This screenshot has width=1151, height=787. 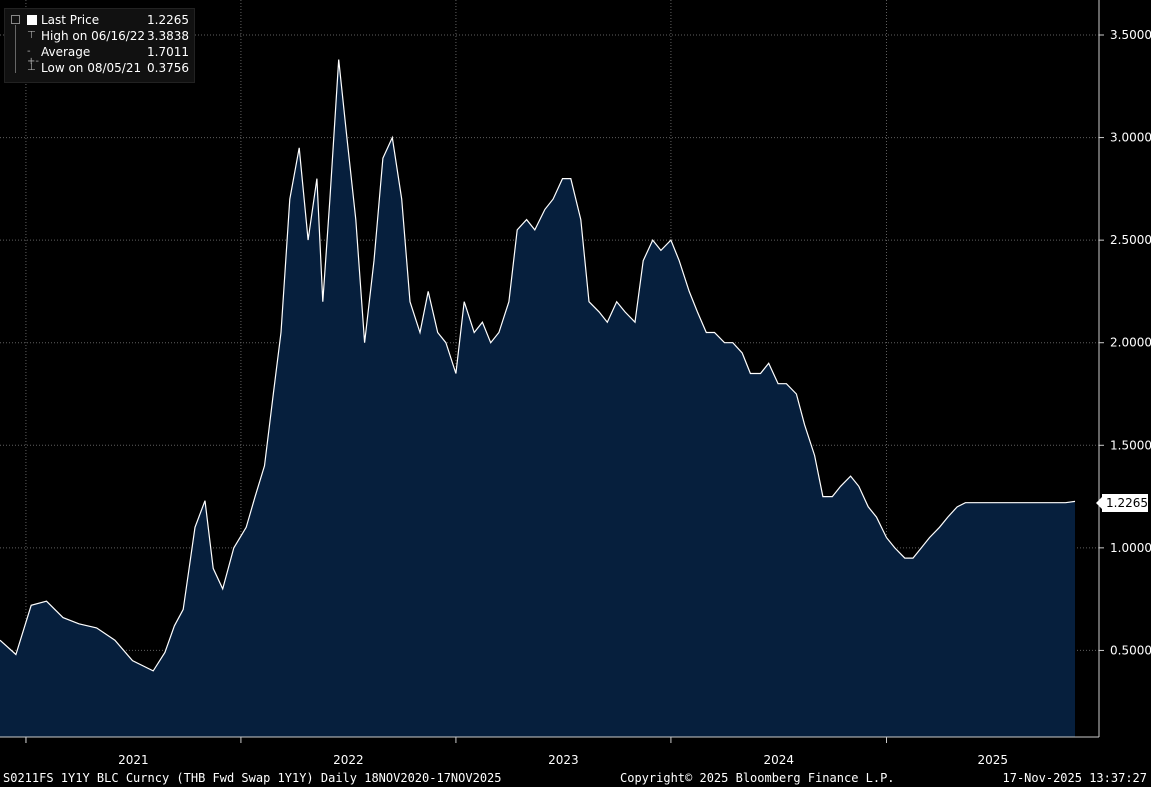 I want to click on y-tick-label: 1.0000, so click(x=1130, y=548).